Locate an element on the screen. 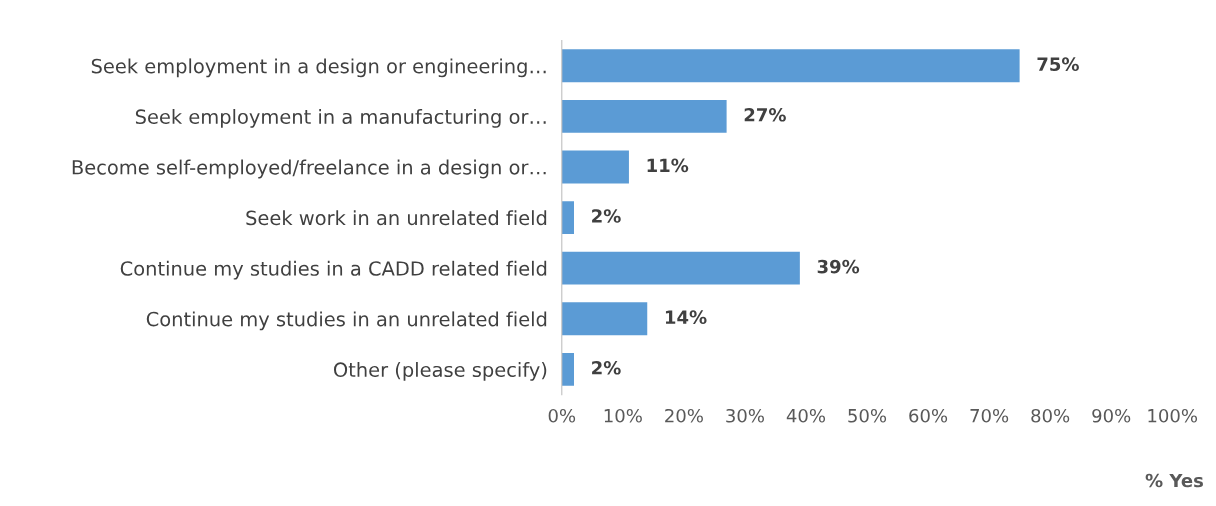  x-tick-label: 90% is located at coordinates (1111, 415).